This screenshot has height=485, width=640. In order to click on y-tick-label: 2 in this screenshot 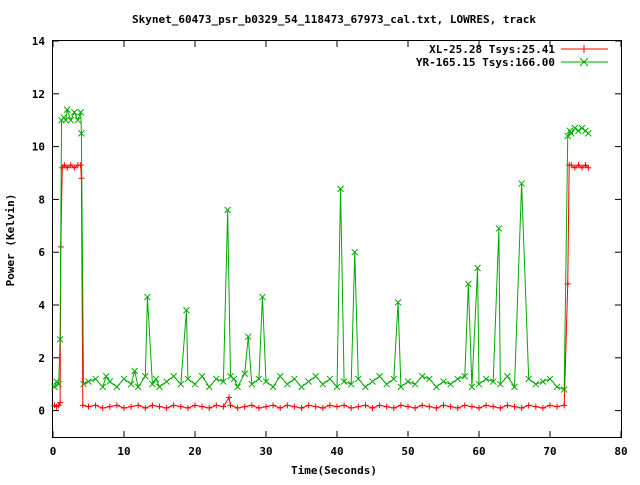, I will do `click(41, 358)`.